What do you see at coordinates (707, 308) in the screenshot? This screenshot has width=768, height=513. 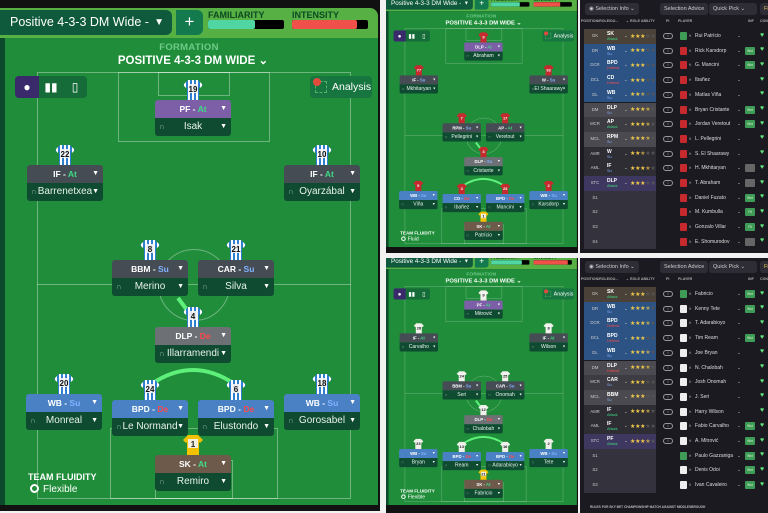 I see `player-name: Kenny Tete` at bounding box center [707, 308].